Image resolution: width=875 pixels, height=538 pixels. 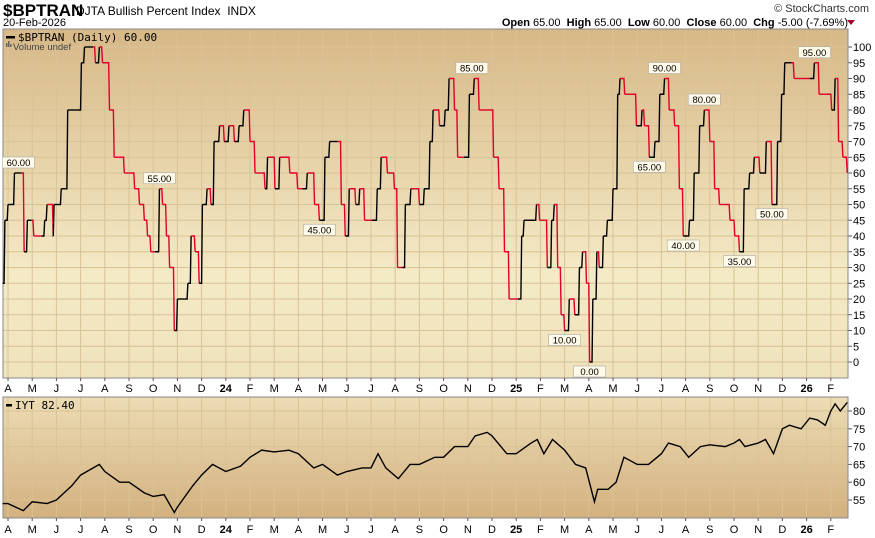 What do you see at coordinates (160, 179) in the screenshot?
I see `value-annotation: 55.00` at bounding box center [160, 179].